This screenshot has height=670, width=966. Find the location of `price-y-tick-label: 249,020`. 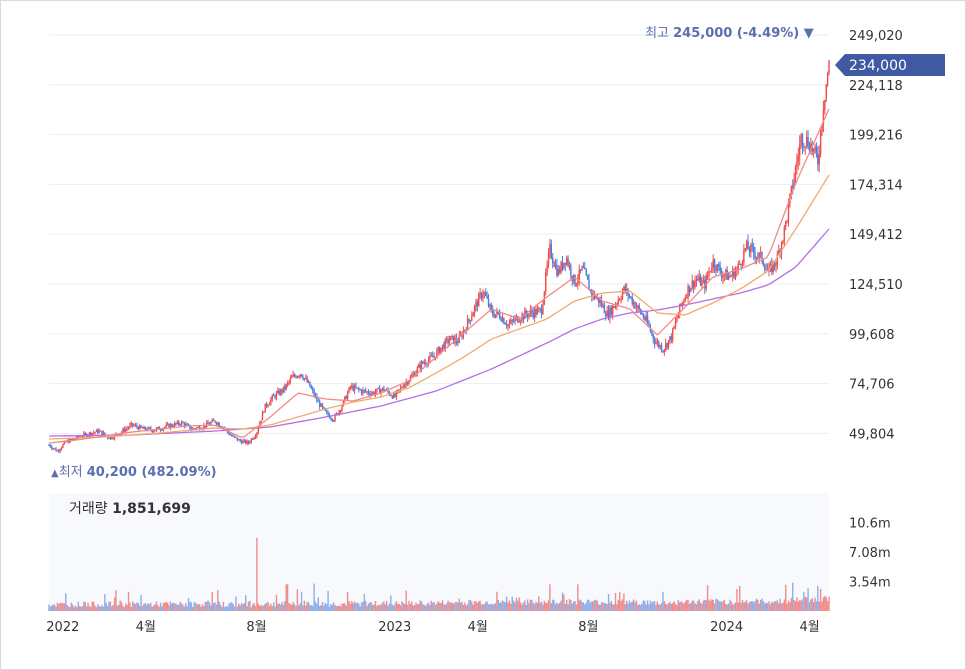

price-y-tick-label: 249,020 is located at coordinates (876, 36).